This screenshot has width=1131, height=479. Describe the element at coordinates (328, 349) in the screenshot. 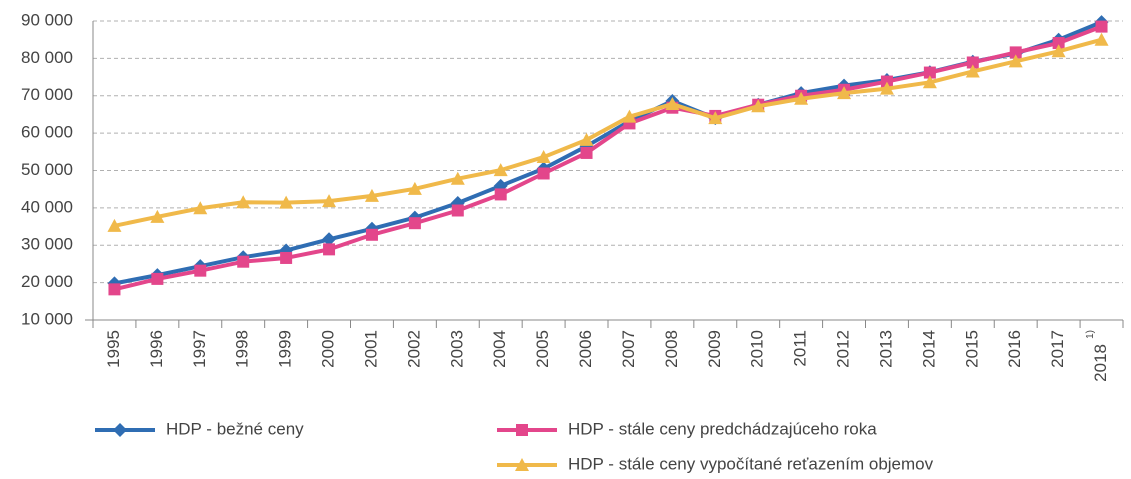

I see `x-tick-label: 2000` at that location.